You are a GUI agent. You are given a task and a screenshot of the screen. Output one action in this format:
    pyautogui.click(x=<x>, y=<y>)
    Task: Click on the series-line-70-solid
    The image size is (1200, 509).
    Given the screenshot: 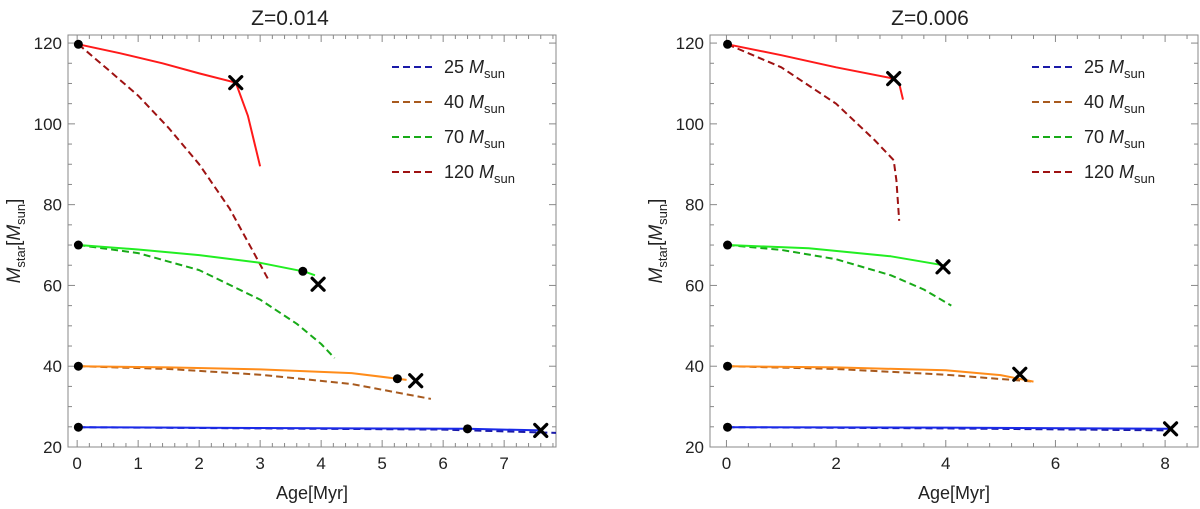 What is the action you would take?
    pyautogui.click(x=835, y=255)
    